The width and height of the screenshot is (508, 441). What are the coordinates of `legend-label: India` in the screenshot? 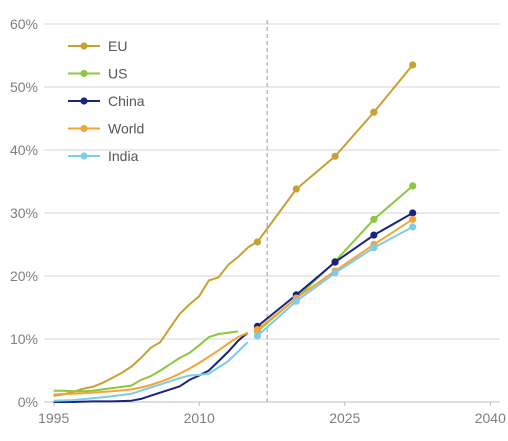 It's located at (123, 156).